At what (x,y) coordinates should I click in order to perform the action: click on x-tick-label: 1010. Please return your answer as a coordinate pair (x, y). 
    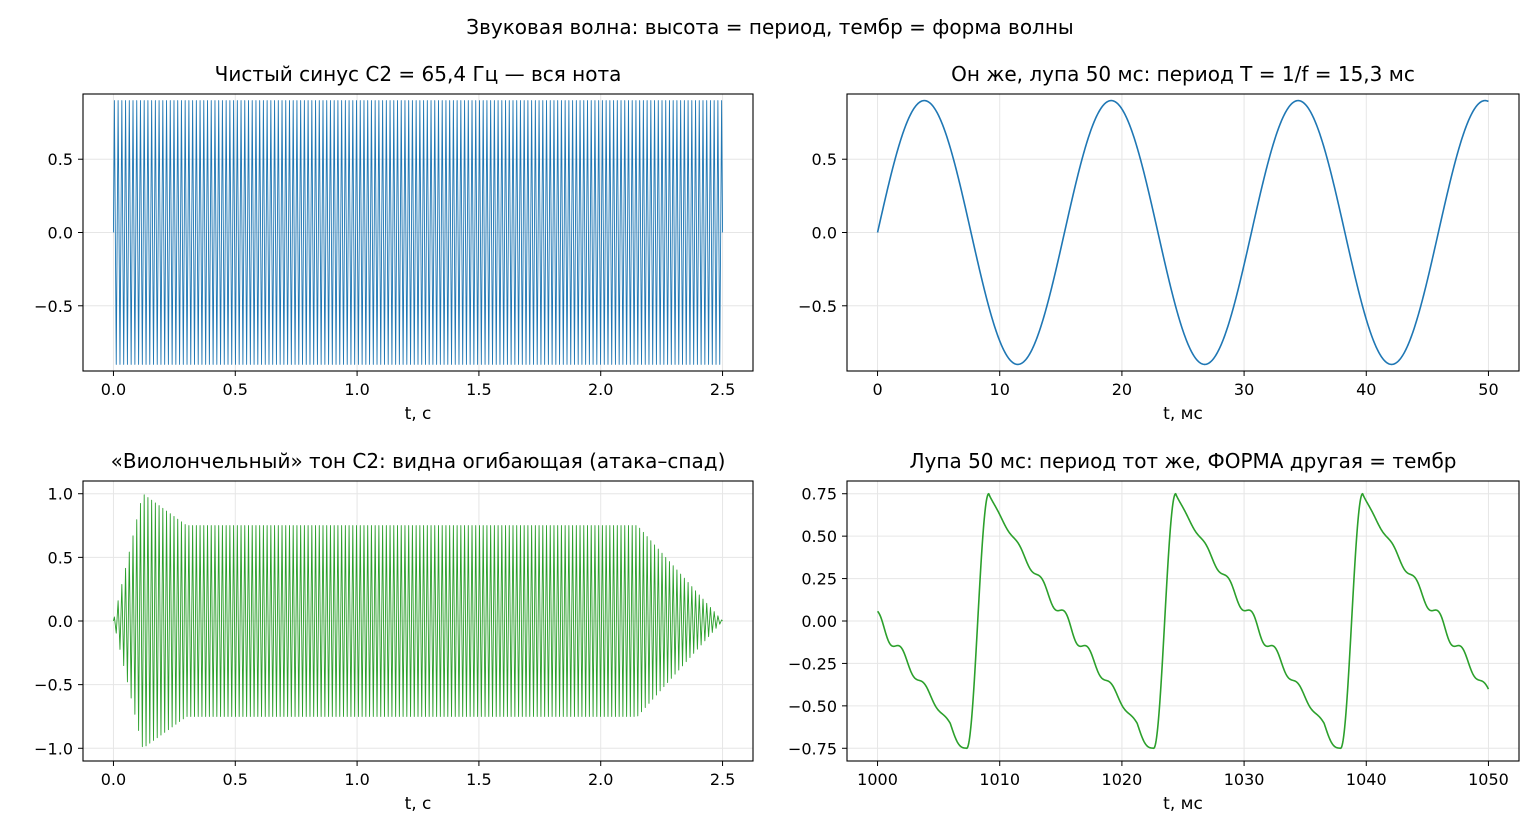
    Looking at the image, I should click on (999, 779).